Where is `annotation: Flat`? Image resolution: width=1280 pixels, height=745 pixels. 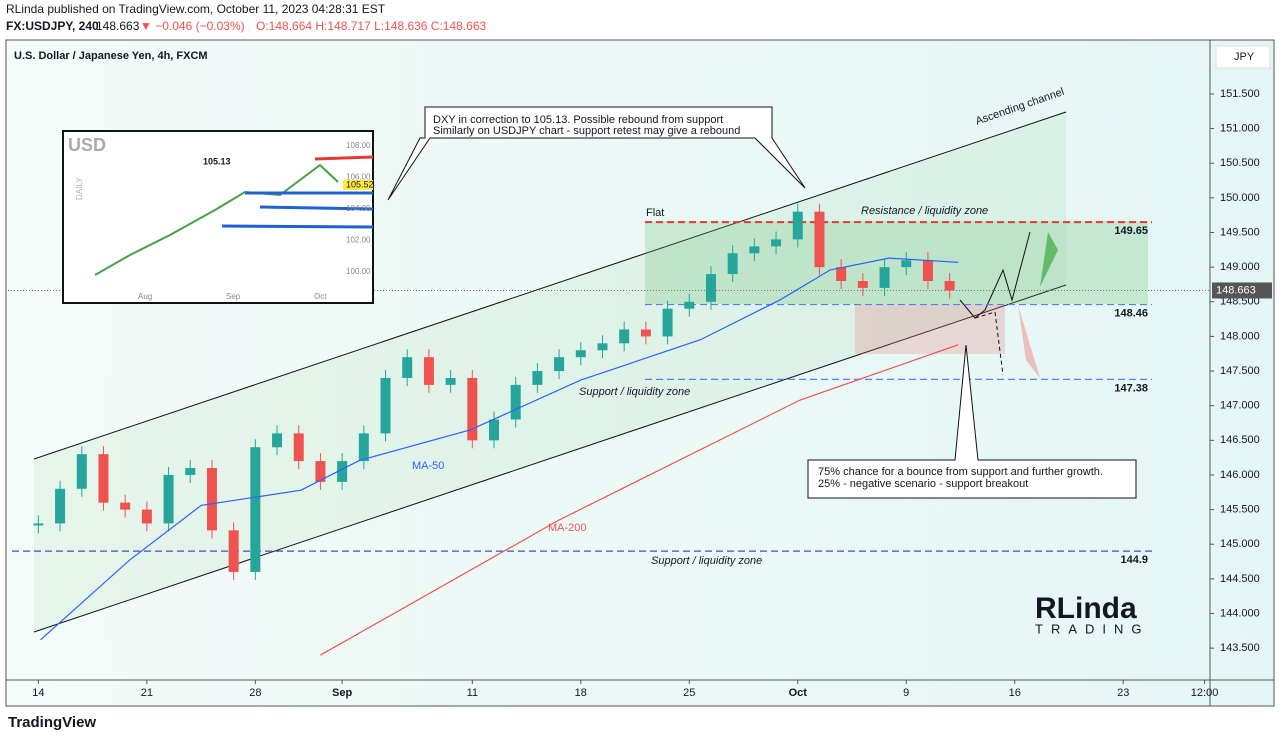
annotation: Flat is located at coordinates (655, 213).